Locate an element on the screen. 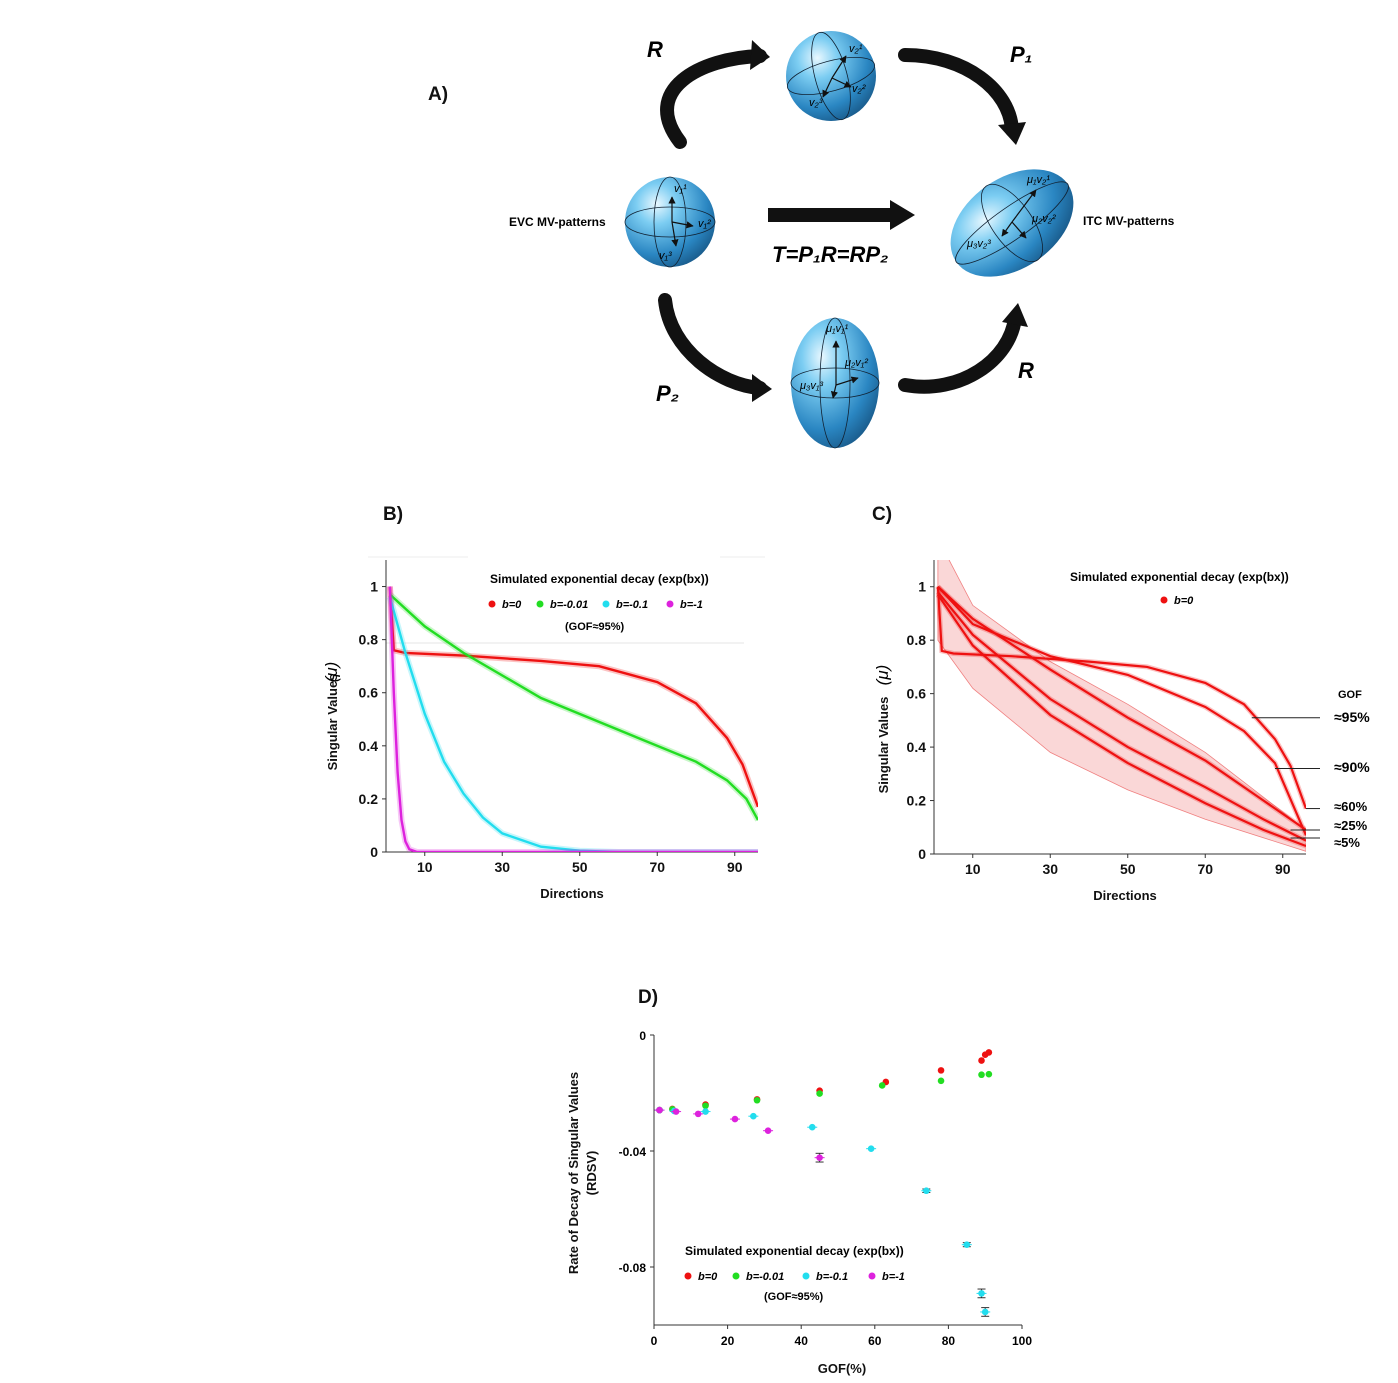  sphere-top: v₂¹ v₂² v₂³ is located at coordinates (831, 76).